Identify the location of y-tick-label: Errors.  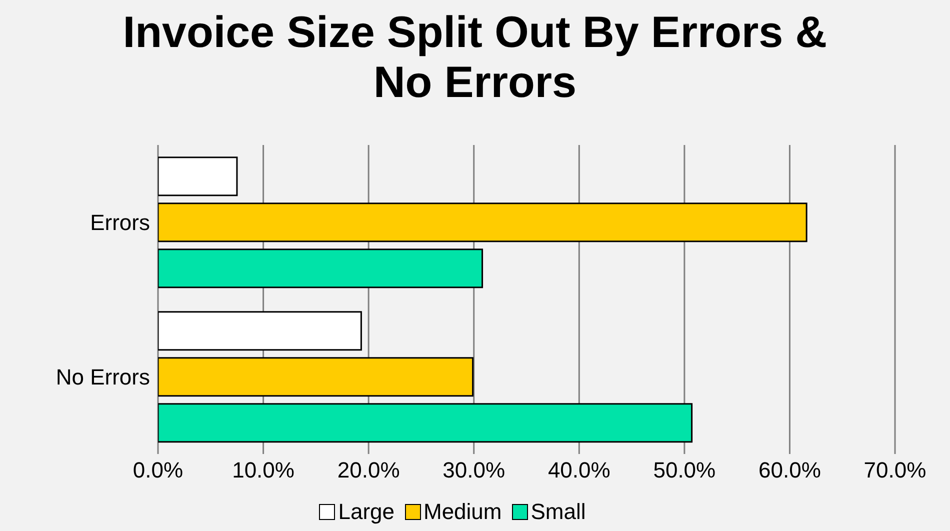
(120, 223).